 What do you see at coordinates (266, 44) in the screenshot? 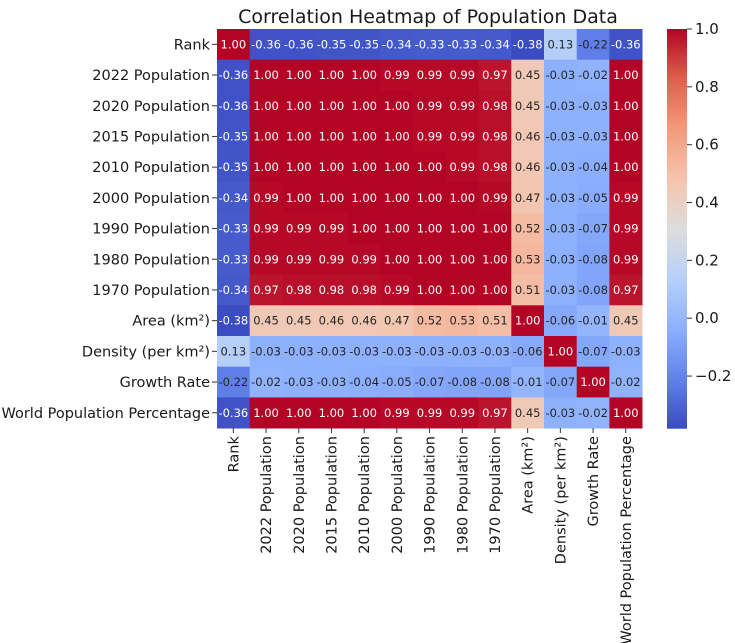
I see `cell-value-label: -0.36` at bounding box center [266, 44].